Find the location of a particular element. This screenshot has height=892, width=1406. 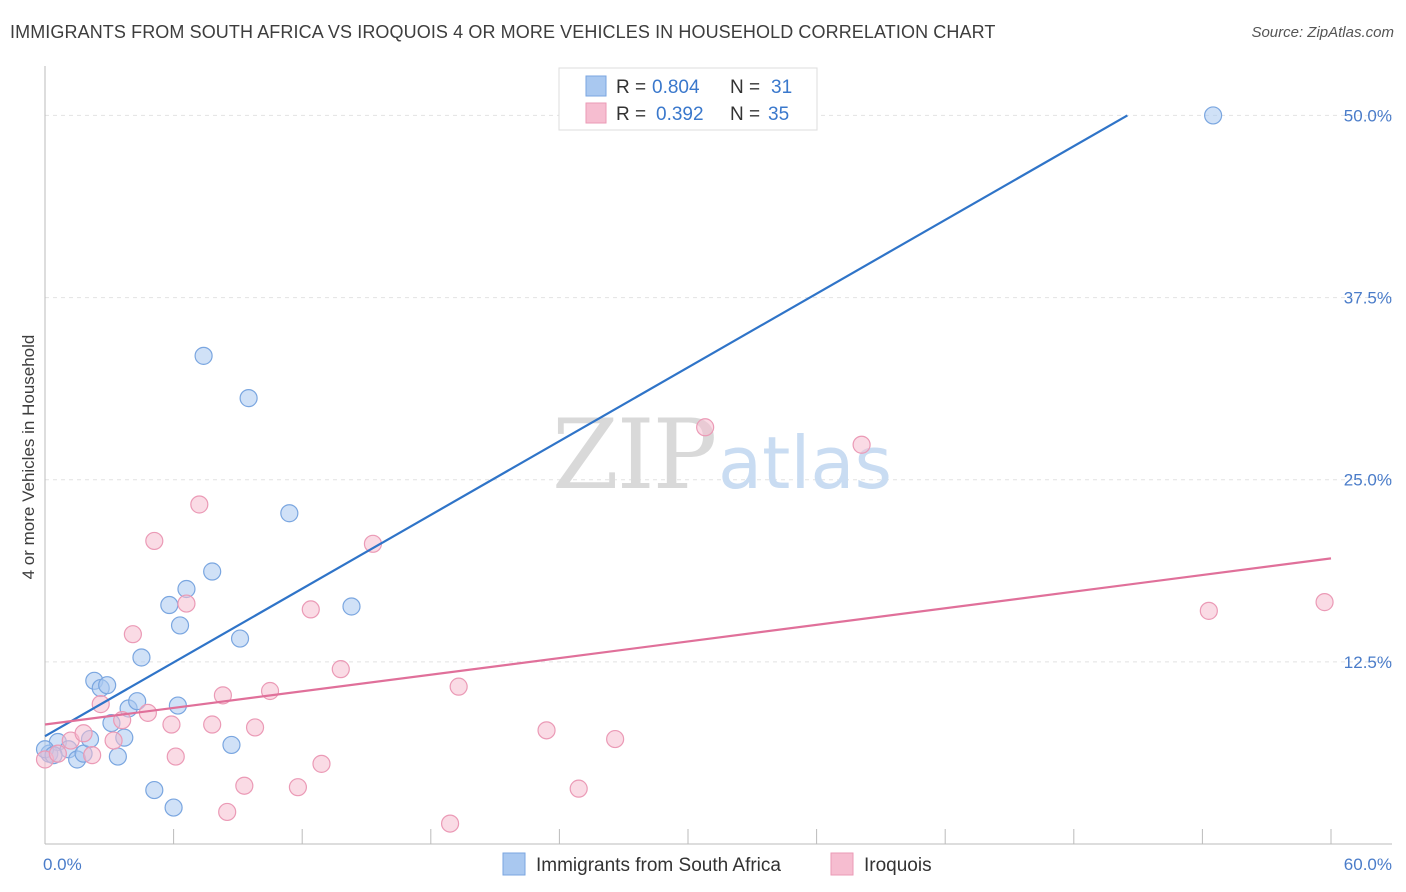

legend-r-label-pink: R = is located at coordinates (631, 114).